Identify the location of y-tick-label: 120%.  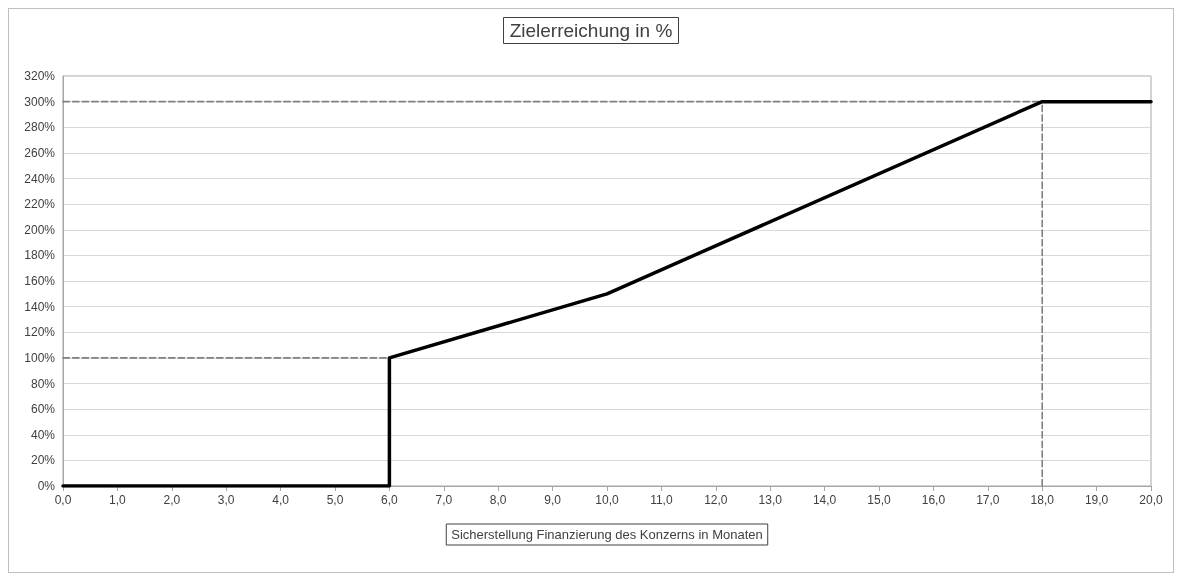
(40, 332).